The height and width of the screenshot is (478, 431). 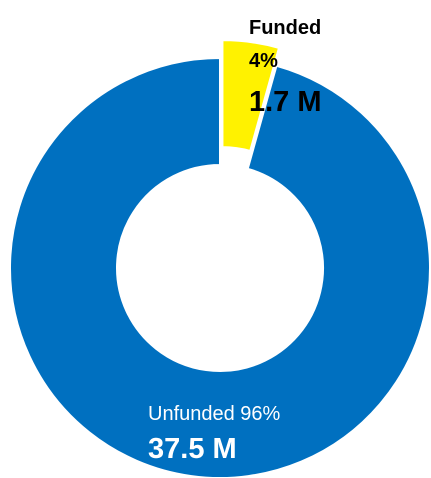 I want to click on unfunded-amount-label: 37.5 M, so click(x=192, y=449).